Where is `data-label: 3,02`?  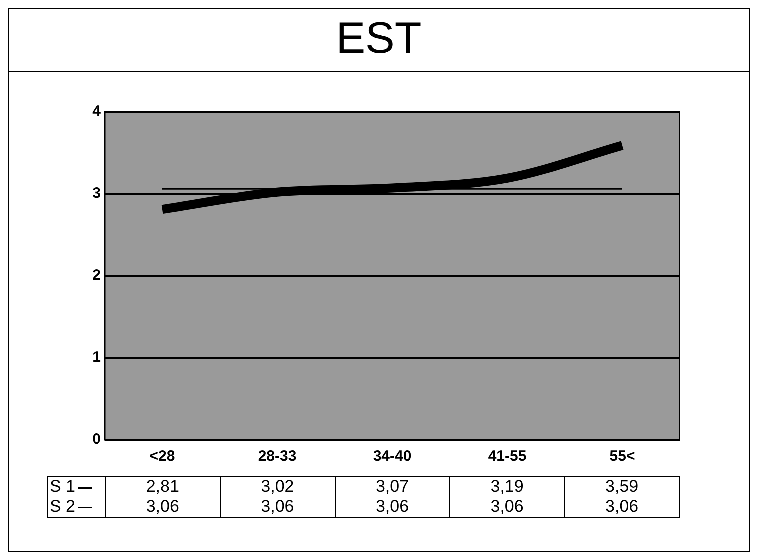
data-label: 3,02 is located at coordinates (278, 486).